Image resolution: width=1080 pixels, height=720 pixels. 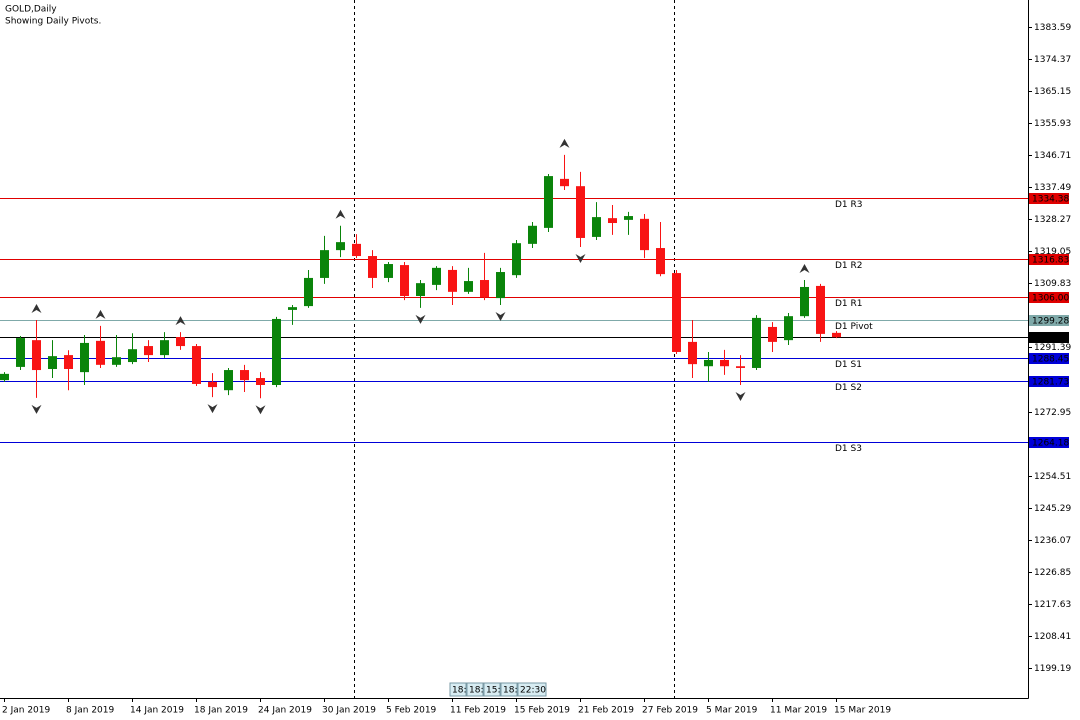 What do you see at coordinates (1052, 605) in the screenshot?
I see `y-tick-label: 1217.63` at bounding box center [1052, 605].